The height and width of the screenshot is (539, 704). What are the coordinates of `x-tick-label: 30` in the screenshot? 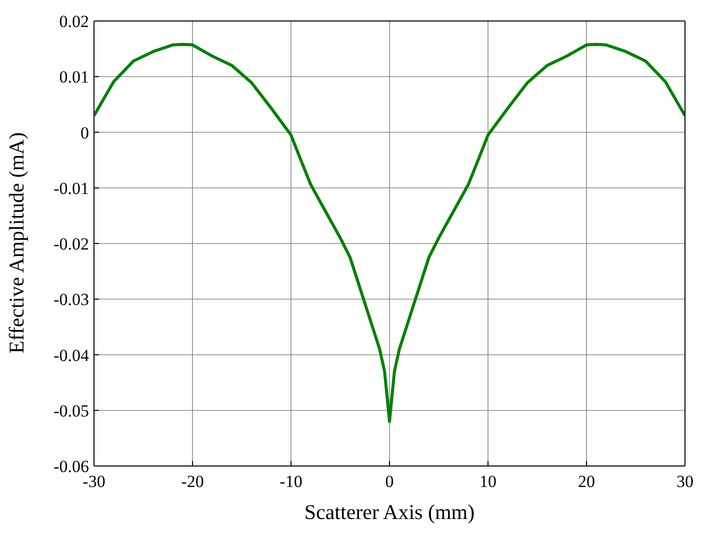 It's located at (685, 482).